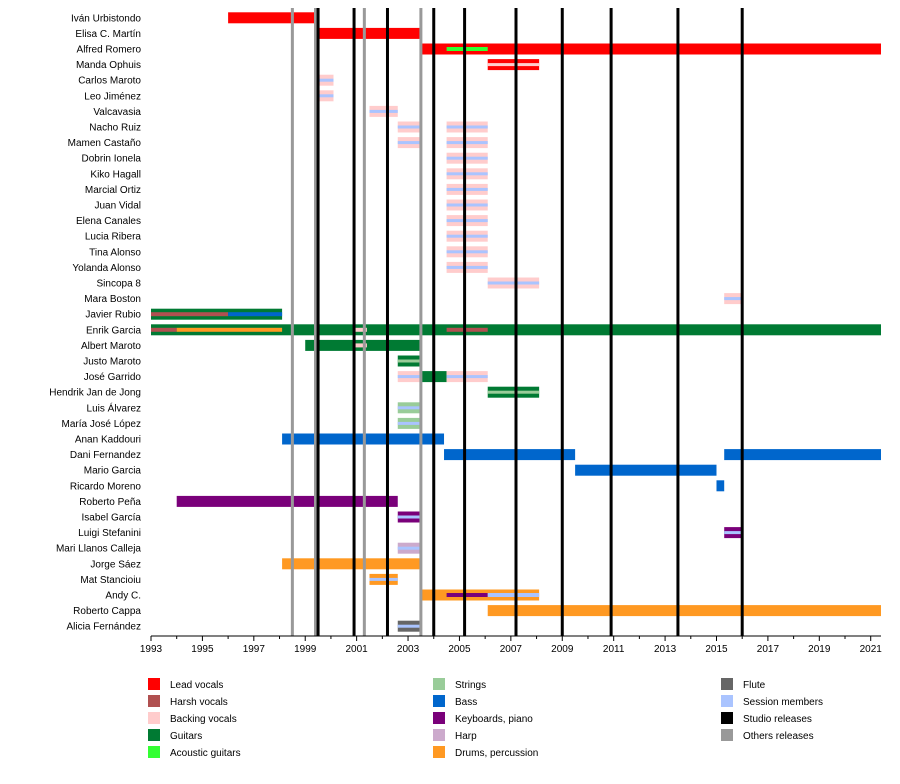  What do you see at coordinates (115, 174) in the screenshot?
I see `member-label: Kiko Hagall` at bounding box center [115, 174].